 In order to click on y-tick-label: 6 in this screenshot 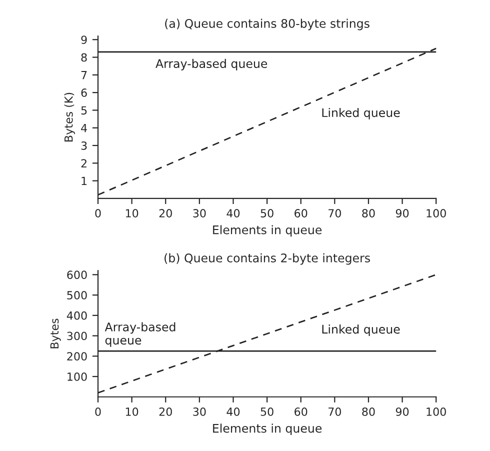, I will do `click(84, 92)`.